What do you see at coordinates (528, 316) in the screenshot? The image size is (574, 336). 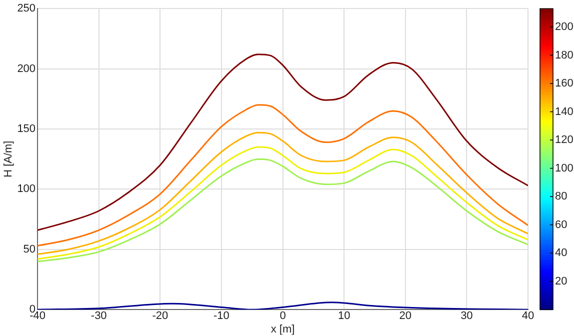 I see `x-tick-label: 40` at bounding box center [528, 316].